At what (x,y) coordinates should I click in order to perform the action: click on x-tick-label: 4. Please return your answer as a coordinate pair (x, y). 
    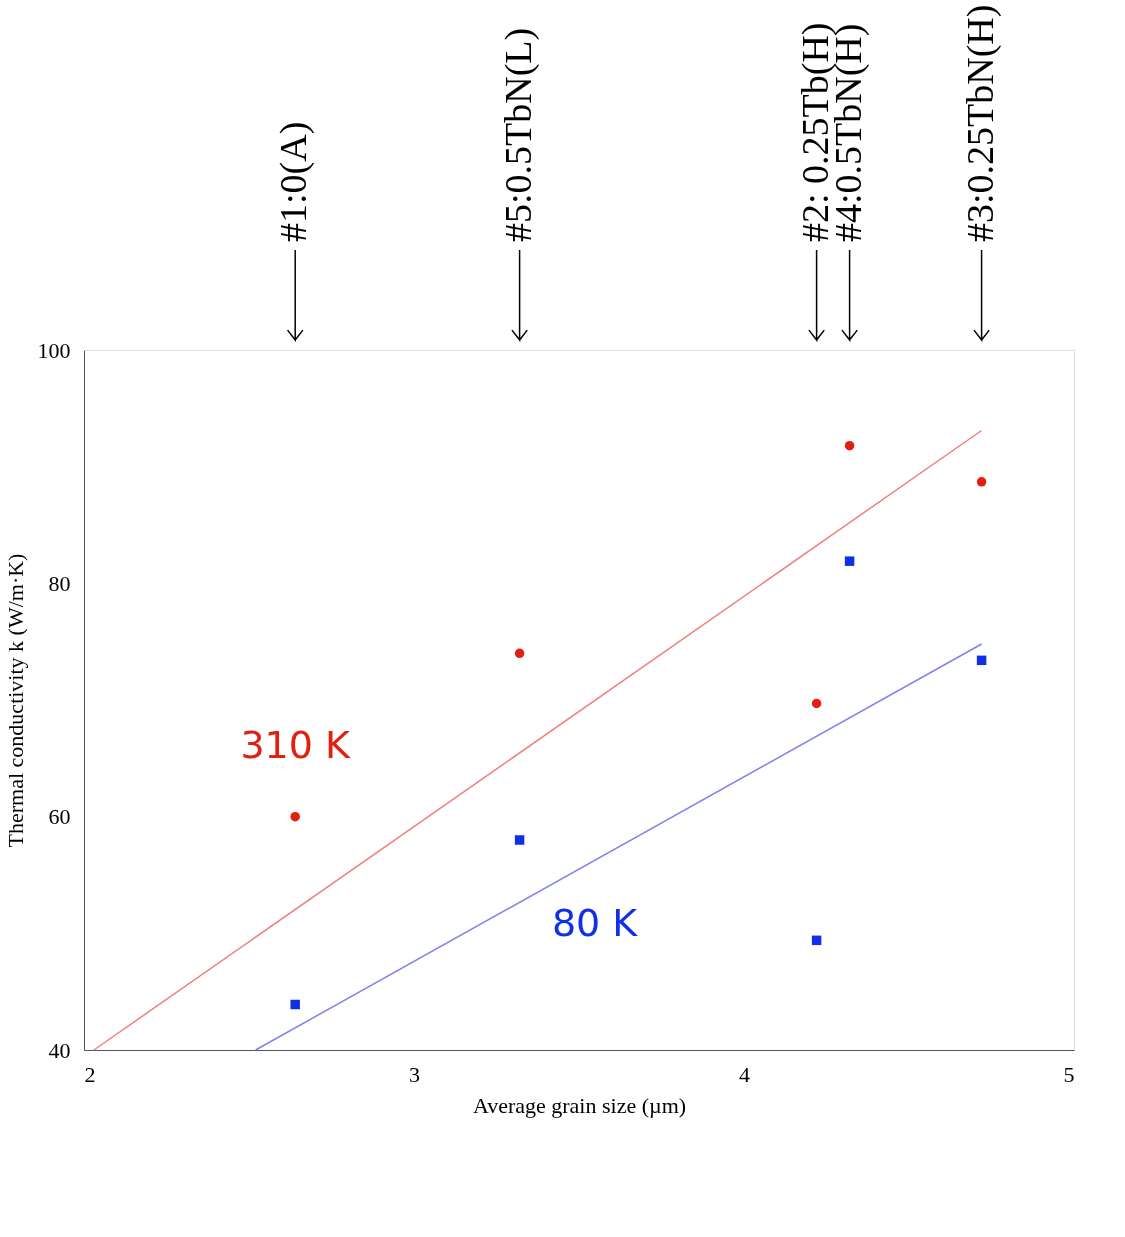
    Looking at the image, I should click on (744, 1074).